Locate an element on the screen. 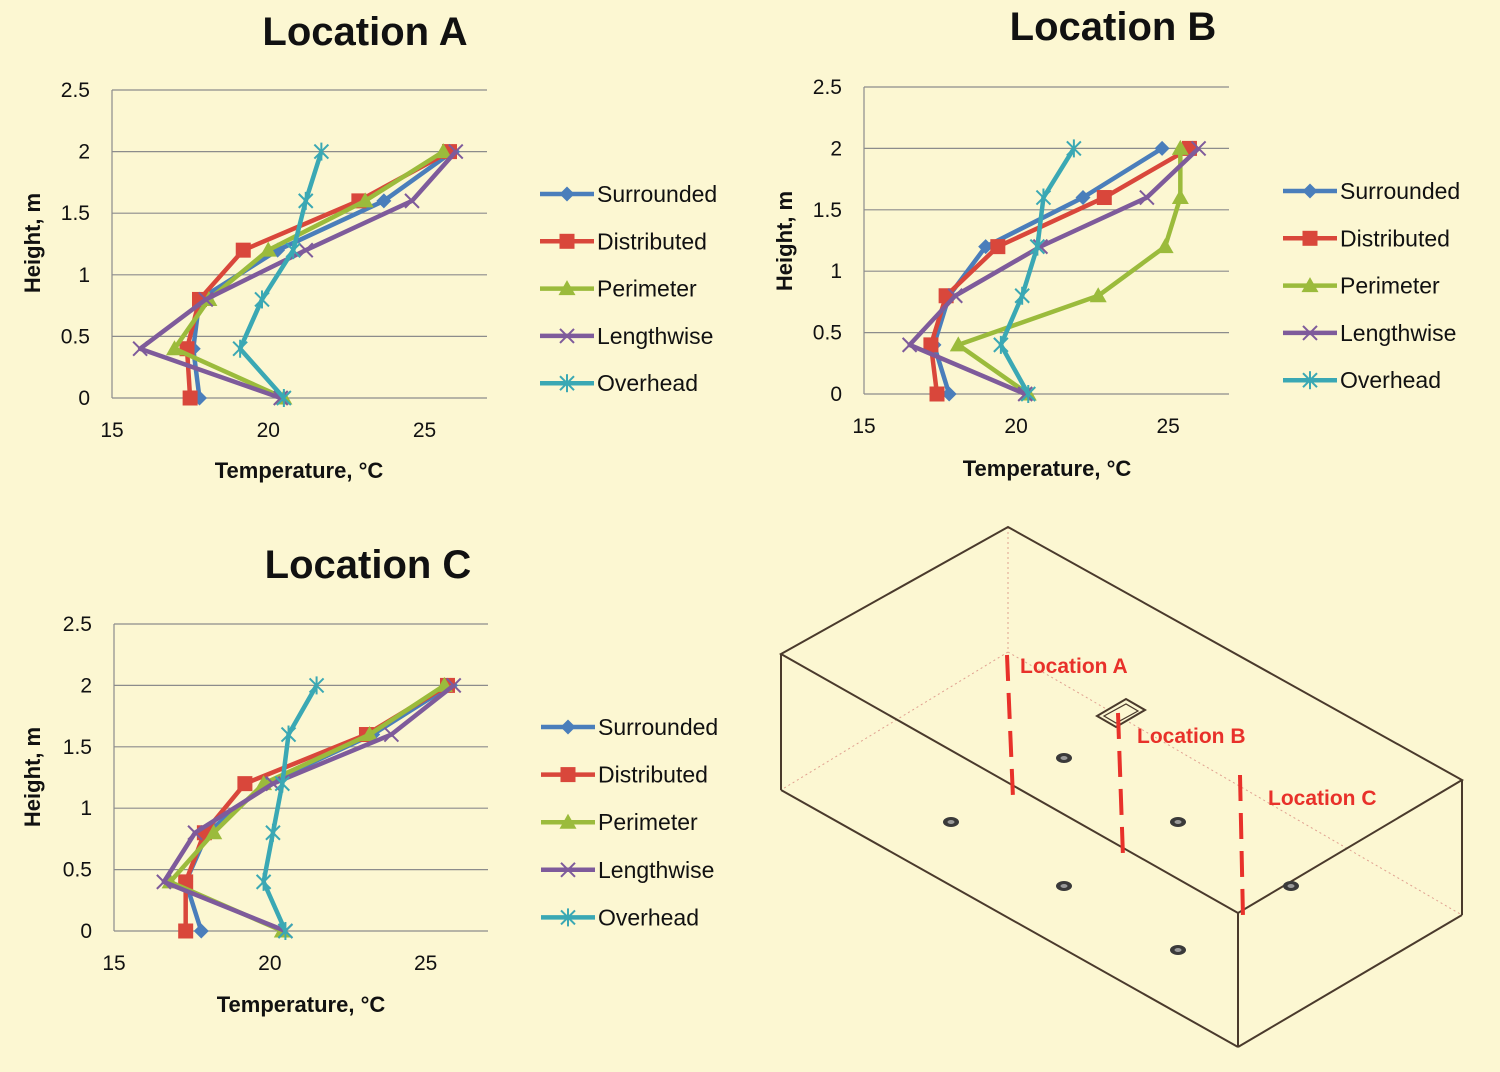  location-b-label: Location B is located at coordinates (1191, 736).